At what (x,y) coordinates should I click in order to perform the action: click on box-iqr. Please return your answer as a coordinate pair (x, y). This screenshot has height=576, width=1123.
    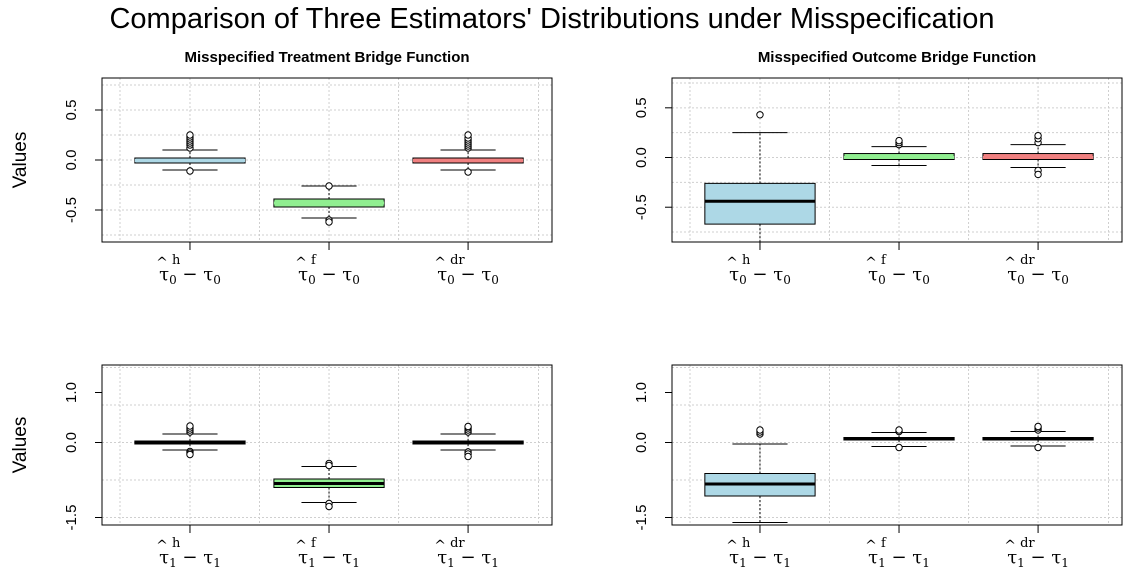
    Looking at the image, I should click on (760, 203).